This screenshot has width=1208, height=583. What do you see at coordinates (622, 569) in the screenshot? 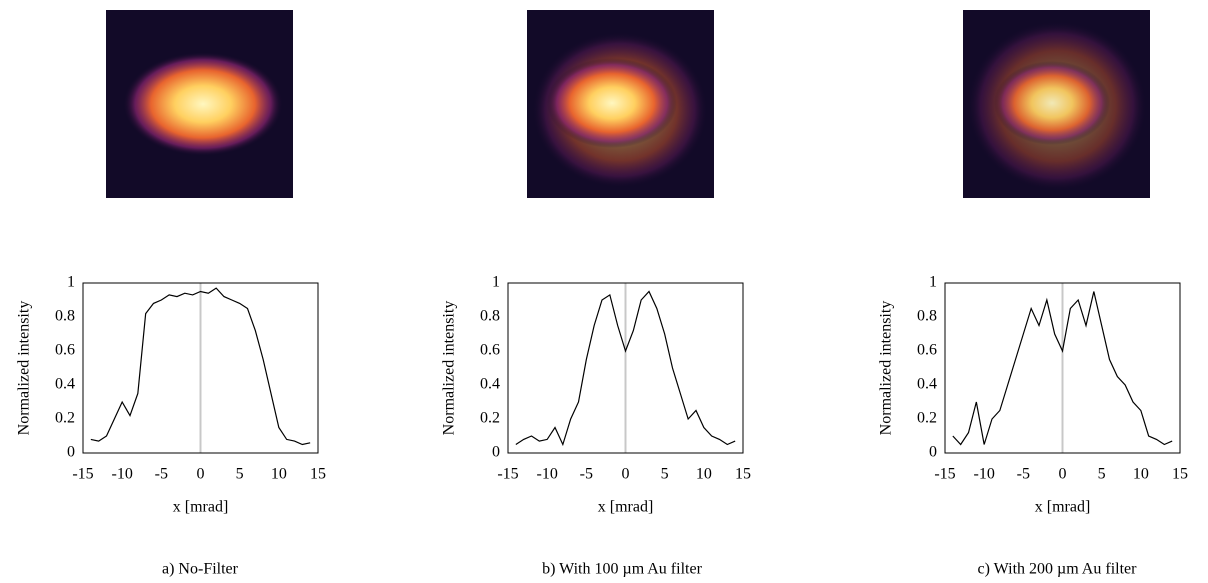
I see `caption: b) With 100 µm Au filter` at bounding box center [622, 569].